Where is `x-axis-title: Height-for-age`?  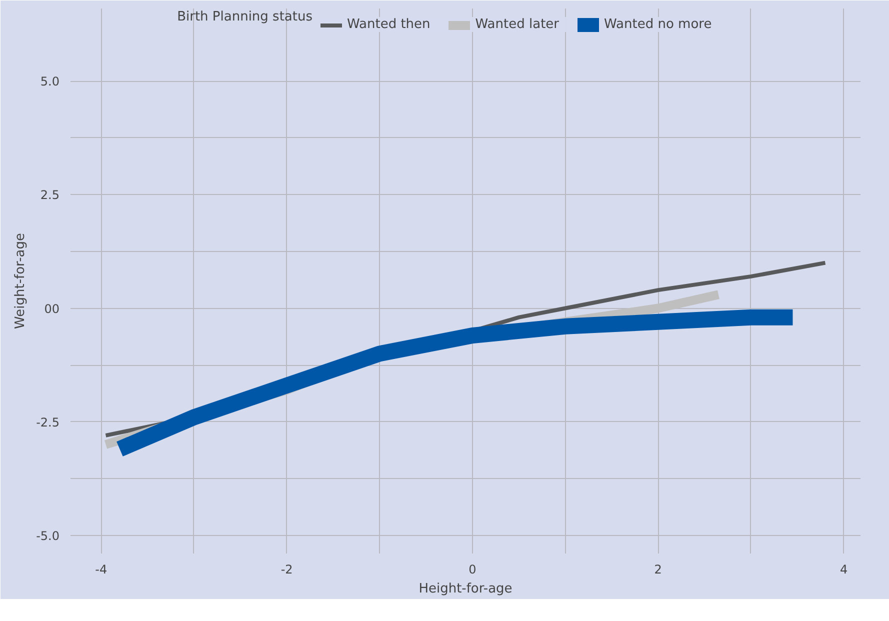
x-axis-title: Height-for-age is located at coordinates (465, 589).